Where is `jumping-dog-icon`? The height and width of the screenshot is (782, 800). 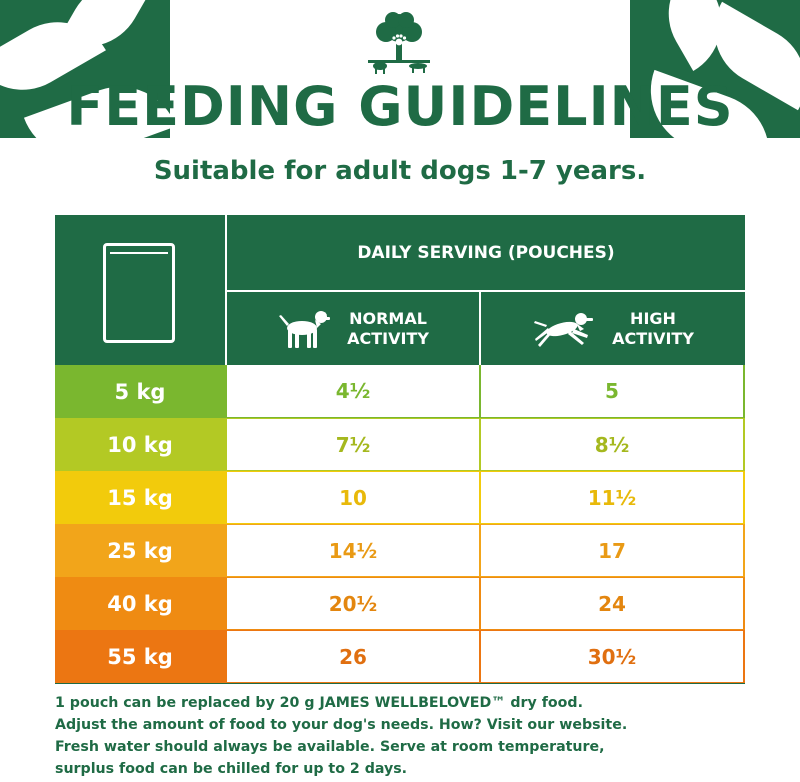
jumping-dog-icon is located at coordinates (564, 329).